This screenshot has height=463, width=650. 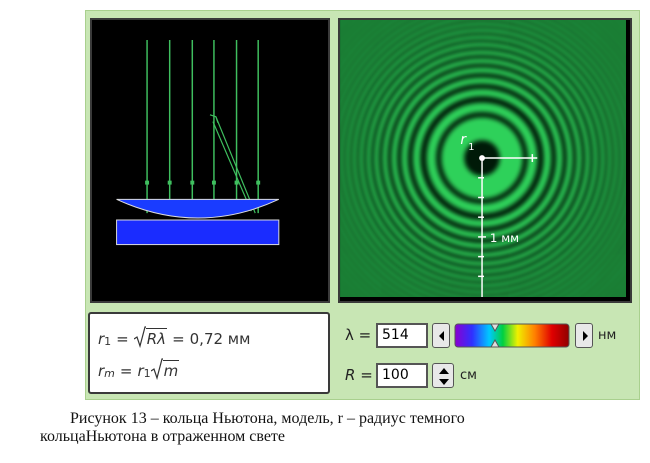 What do you see at coordinates (508, 226) in the screenshot?
I see `scale-axes` at bounding box center [508, 226].